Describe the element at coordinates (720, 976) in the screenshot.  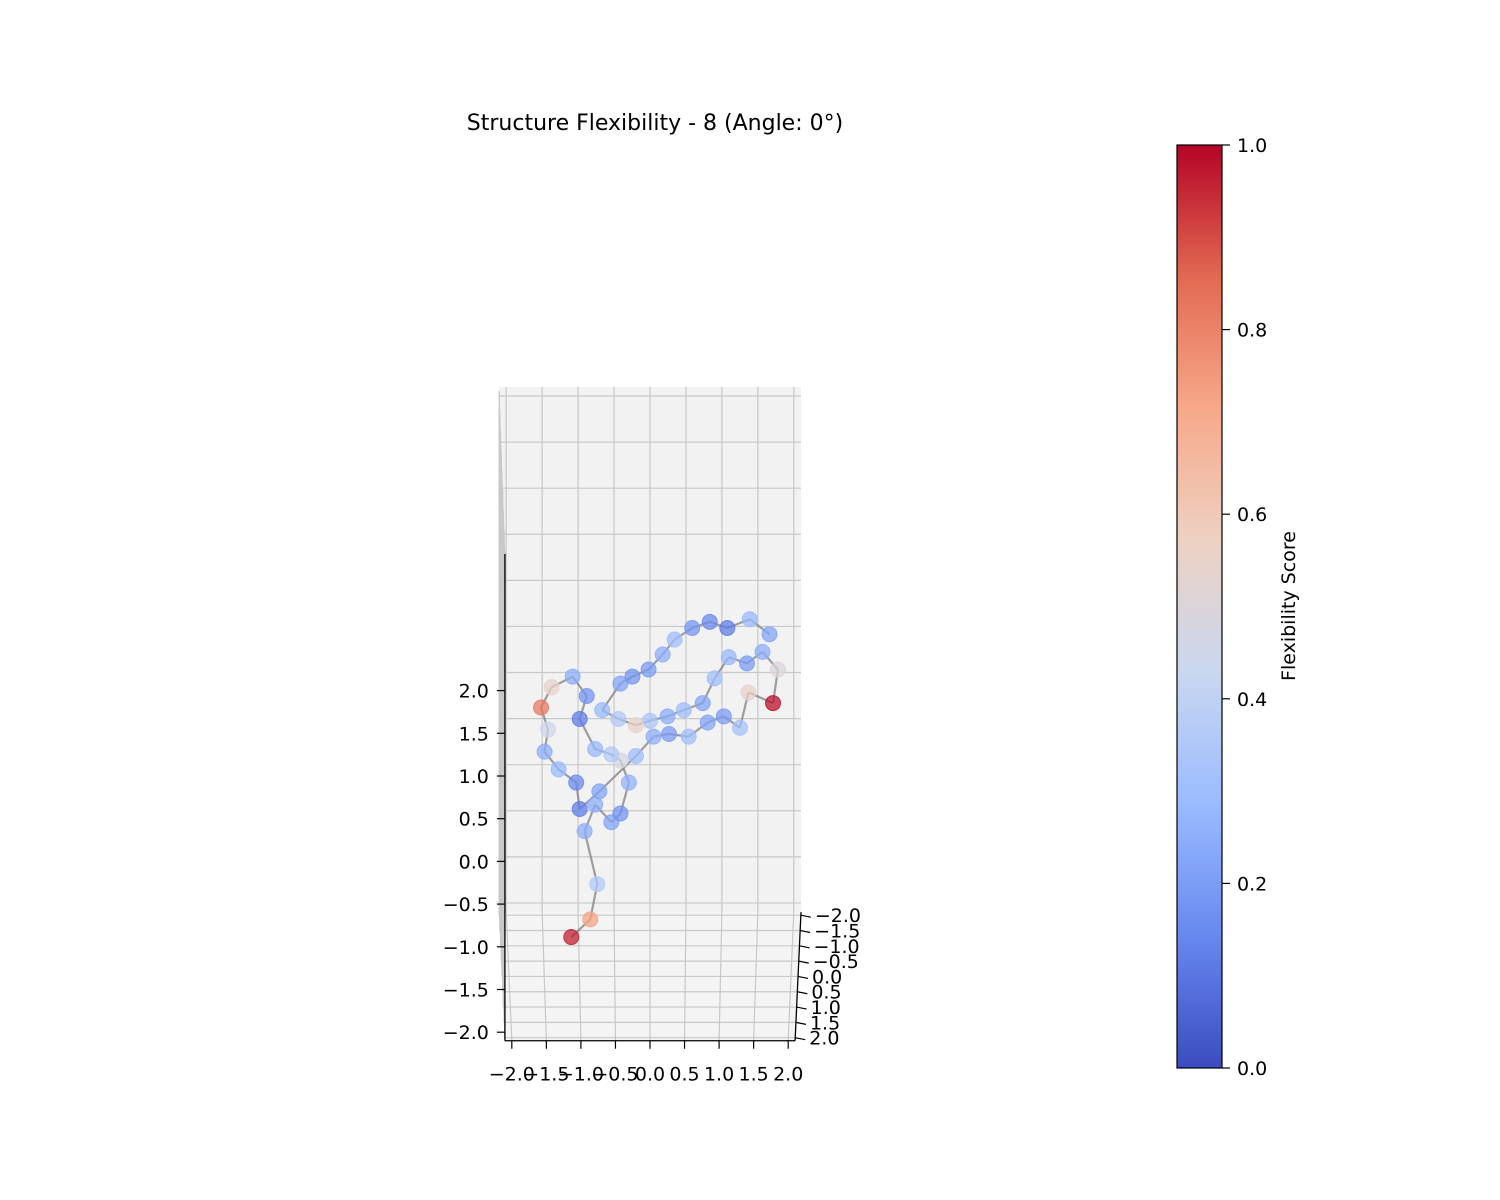
I see `grid-line-x-floor` at that location.